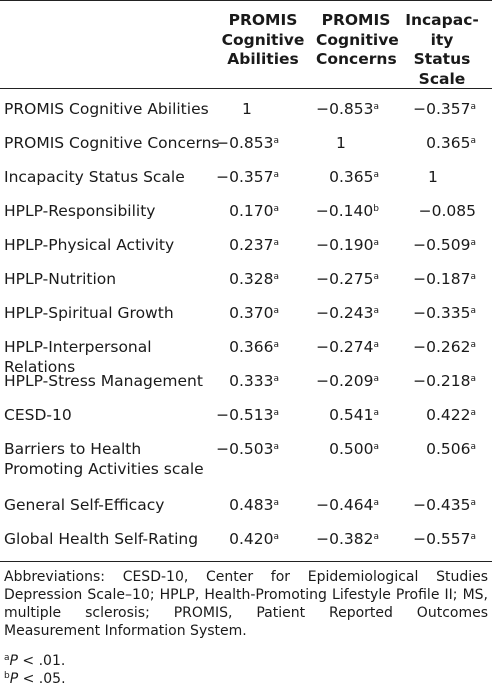  I want to click on table-cell: 0.541a, so click(354, 415).